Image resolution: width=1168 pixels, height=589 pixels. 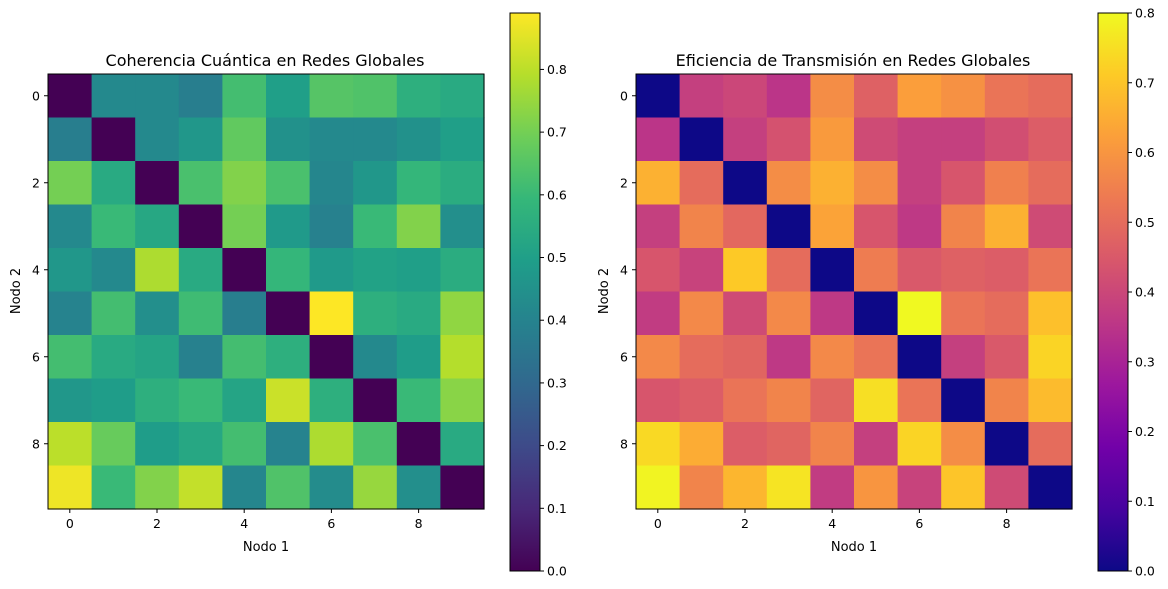 I want to click on colorbar-frame, so click(x=525, y=292).